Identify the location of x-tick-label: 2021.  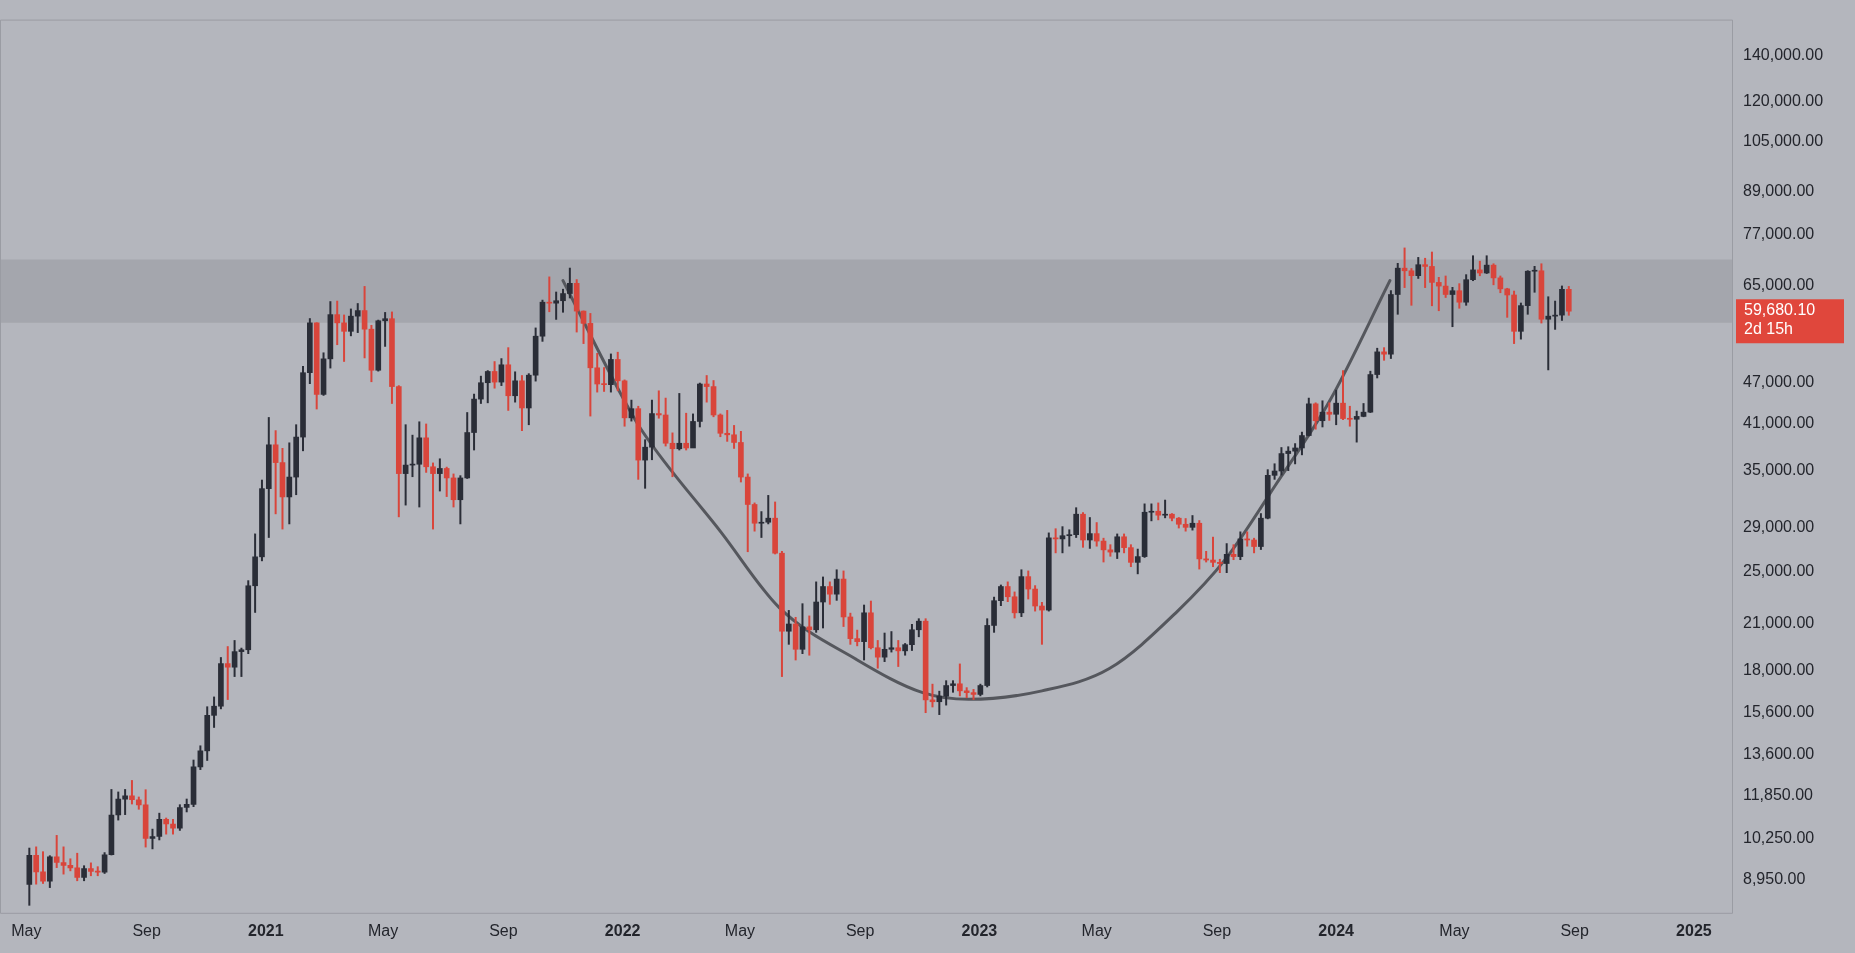
(266, 930).